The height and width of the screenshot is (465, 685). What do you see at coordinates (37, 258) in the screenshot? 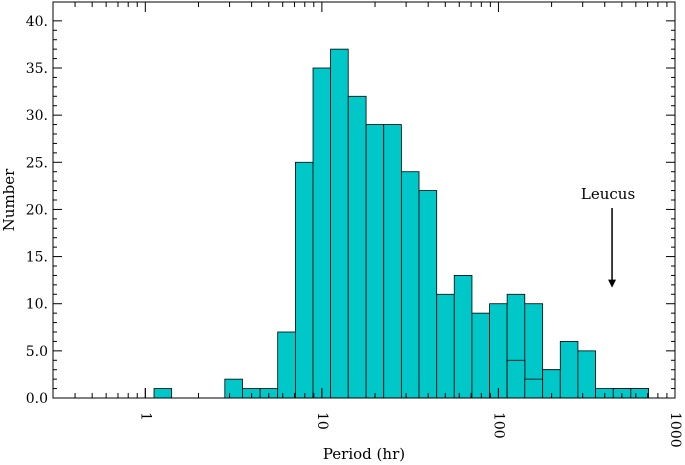
I see `y-tick-label: 15.` at bounding box center [37, 258].